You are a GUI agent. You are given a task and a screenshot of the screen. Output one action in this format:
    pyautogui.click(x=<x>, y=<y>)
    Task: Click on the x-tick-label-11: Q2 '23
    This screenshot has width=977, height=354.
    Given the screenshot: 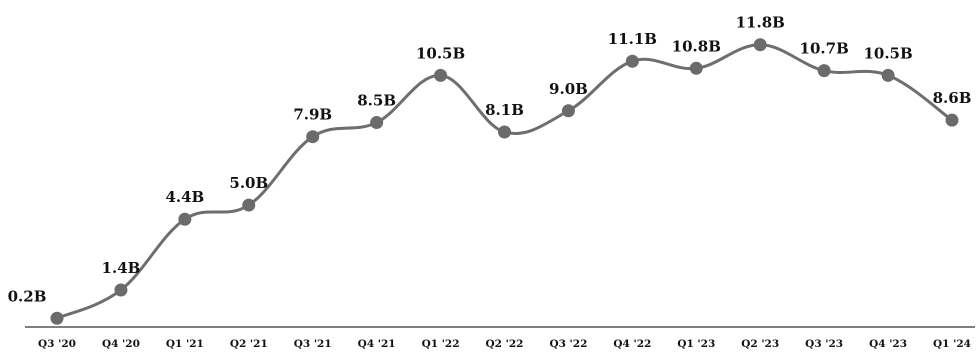 What is the action you would take?
    pyautogui.click(x=760, y=344)
    